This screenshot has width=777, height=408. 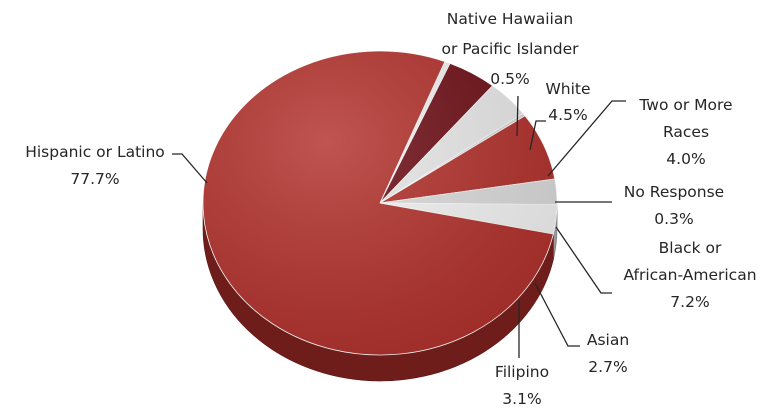 I want to click on label-black: Black or African-American 7.2%, so click(x=689, y=275).